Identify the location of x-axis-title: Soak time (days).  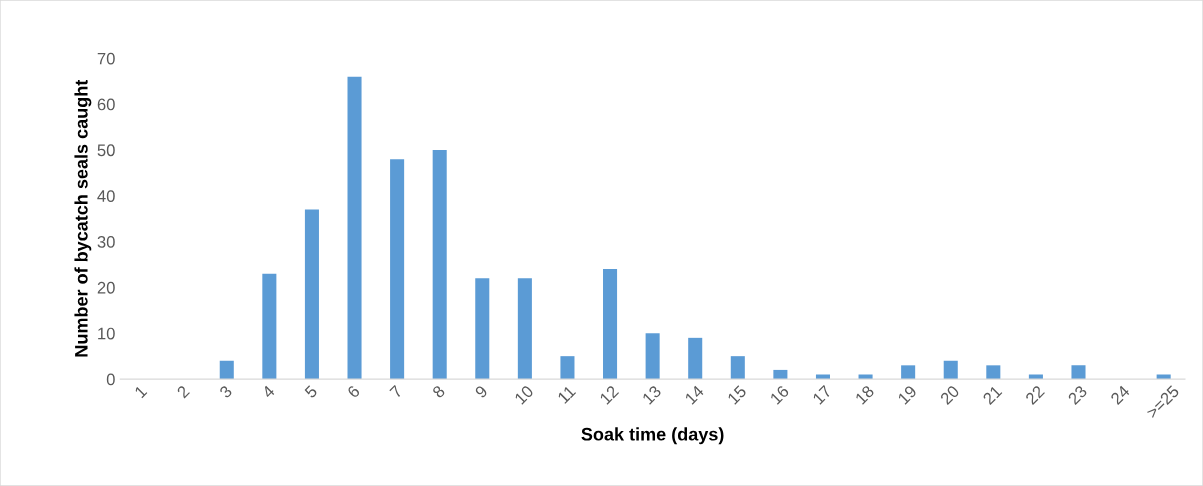
(652, 436).